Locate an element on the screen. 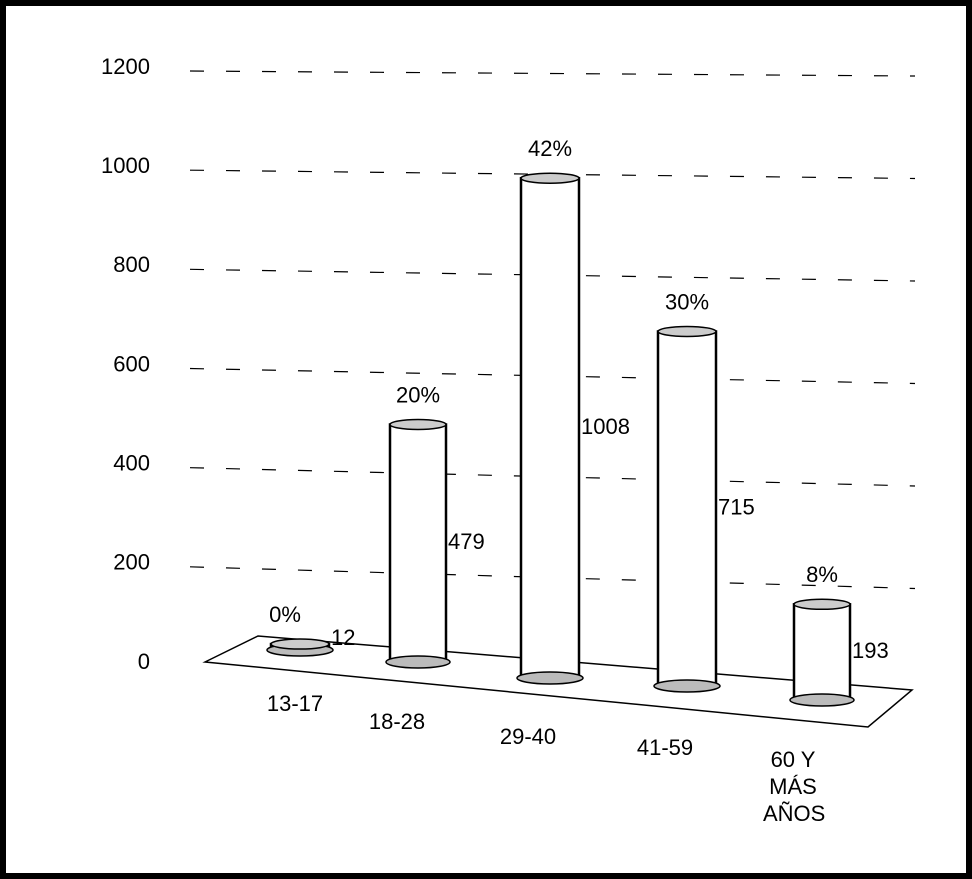 The image size is (972, 879). value-label: 1008 is located at coordinates (605, 426).